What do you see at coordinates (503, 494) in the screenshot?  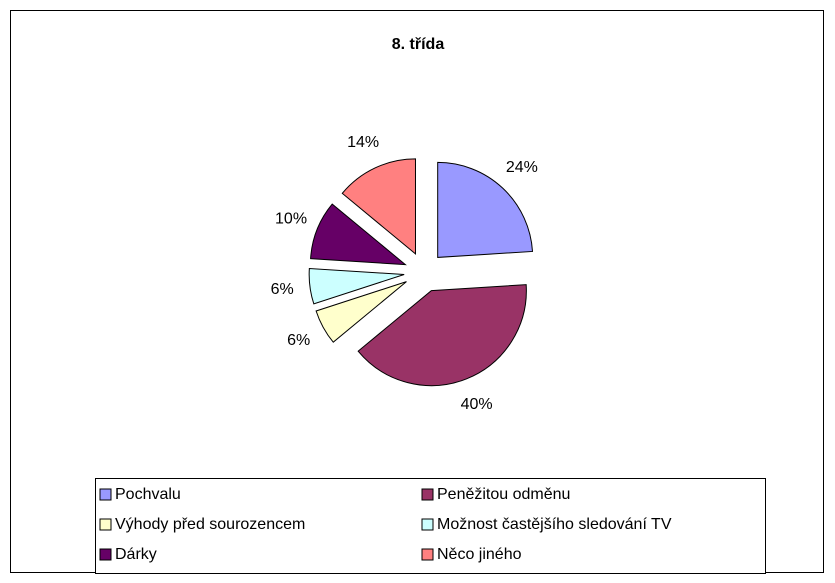 I see `legend-label: Peněžitou odměnu` at bounding box center [503, 494].